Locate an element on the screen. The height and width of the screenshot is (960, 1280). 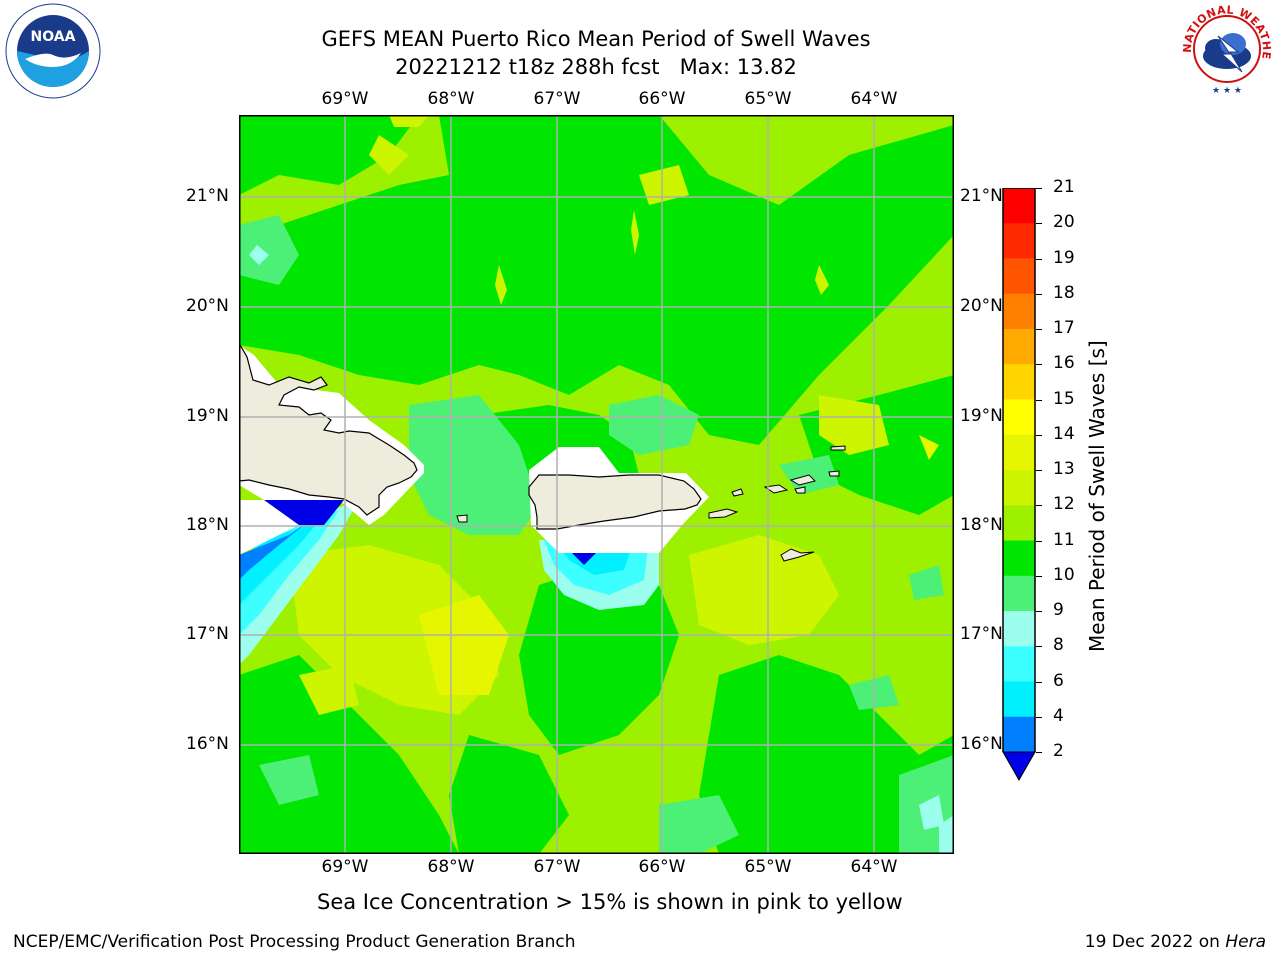
lat-label-right-17n: 17°N is located at coordinates (981, 634).